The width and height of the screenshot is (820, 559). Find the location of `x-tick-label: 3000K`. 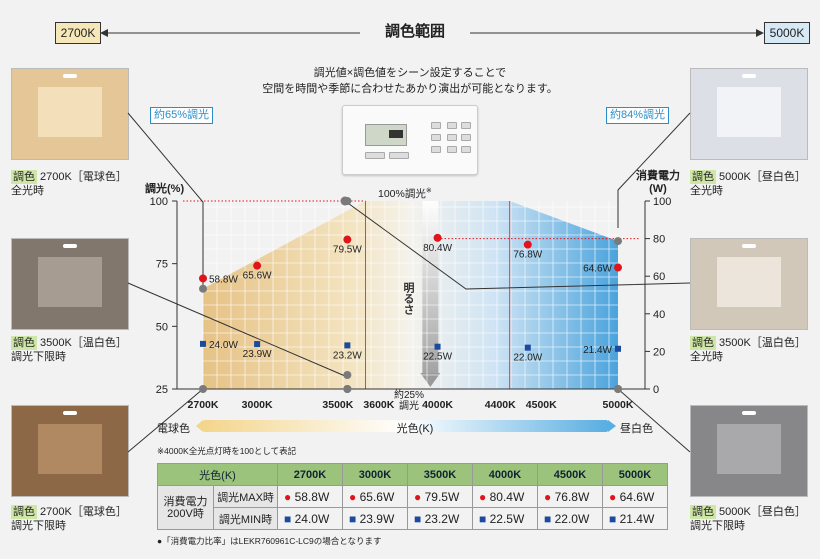

x-tick-label: 3000K is located at coordinates (257, 405).